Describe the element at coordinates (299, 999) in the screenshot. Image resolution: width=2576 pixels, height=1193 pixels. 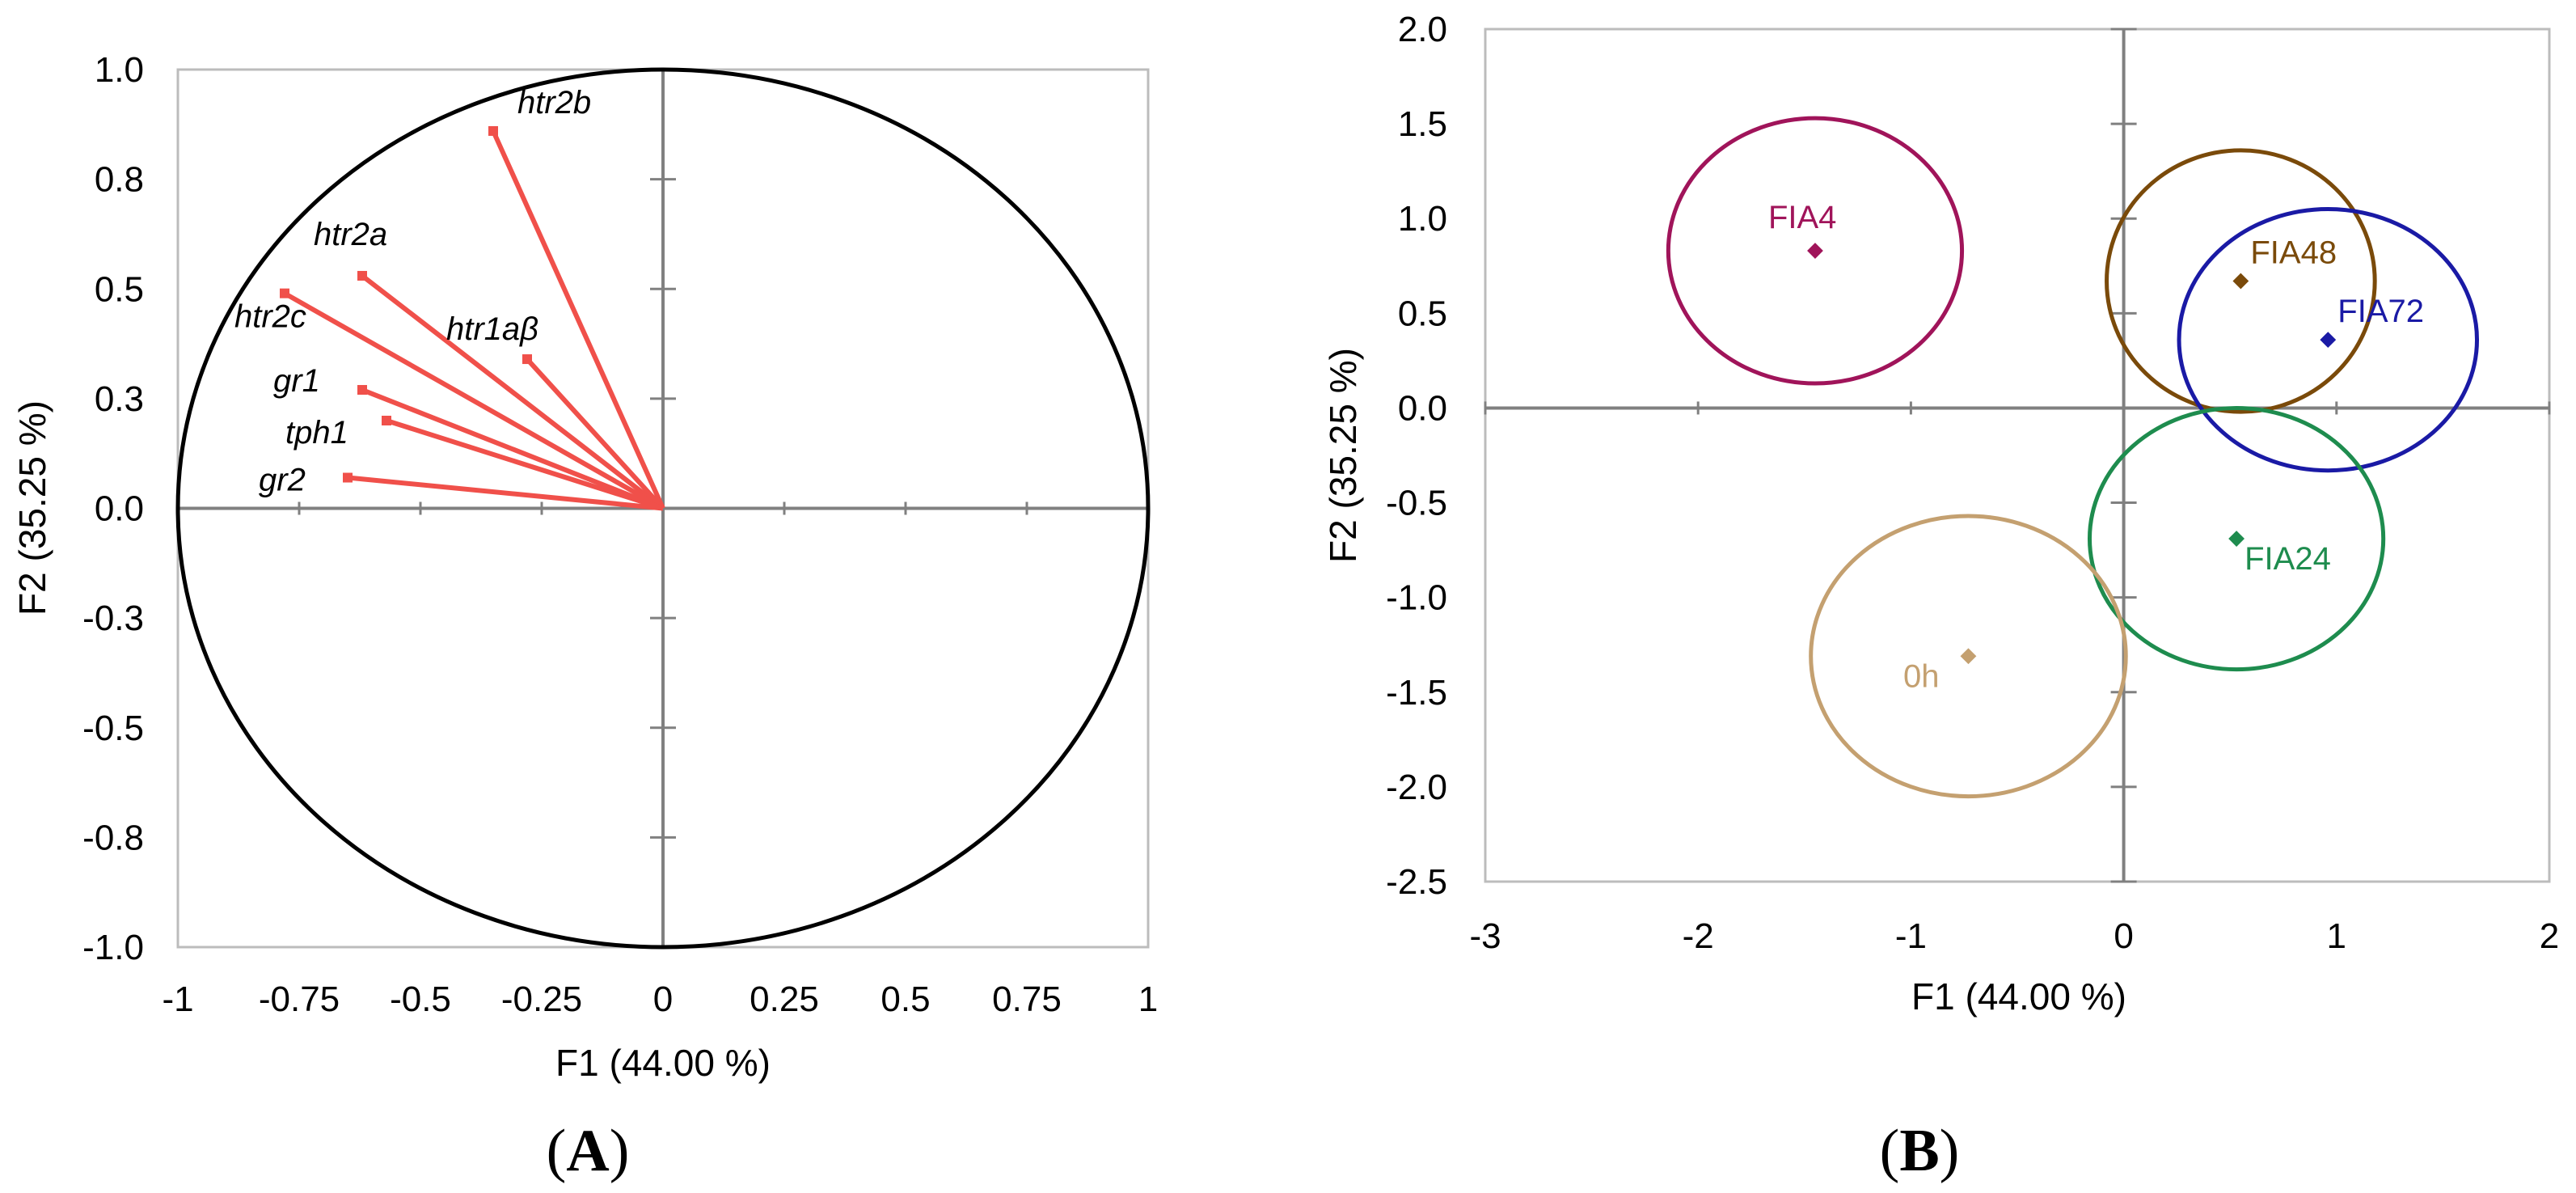
I see `x-tick-label: -0.75` at that location.